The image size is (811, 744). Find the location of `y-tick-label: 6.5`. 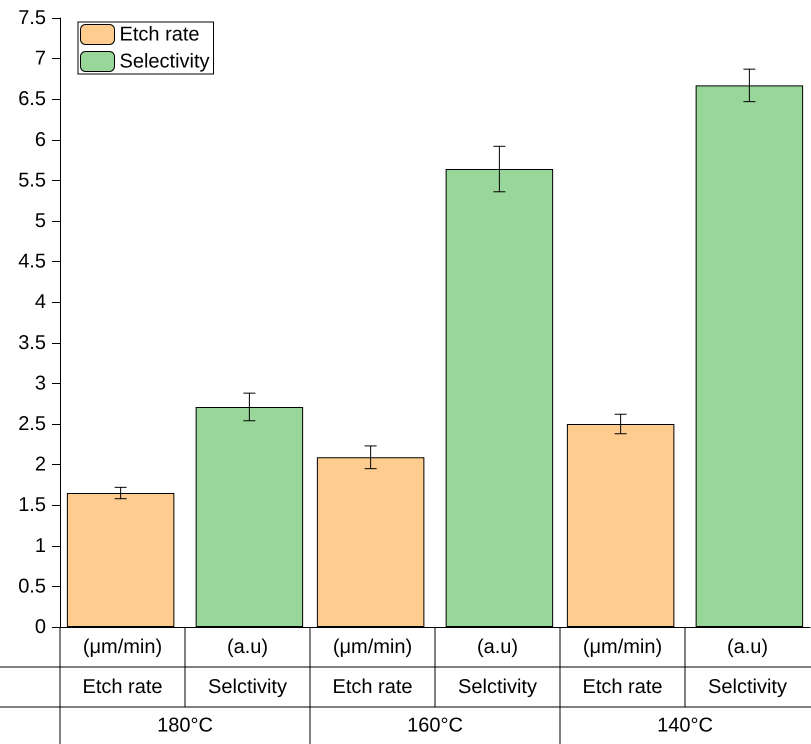

y-tick-label: 6.5 is located at coordinates (32, 99).